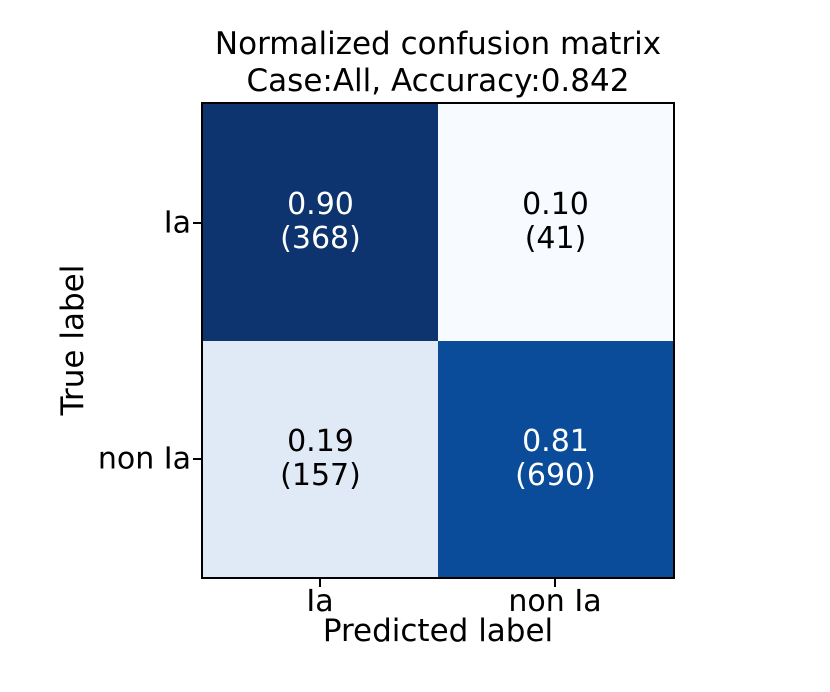 The height and width of the screenshot is (692, 830). Describe the element at coordinates (555, 583) in the screenshot. I see `x-tick-mark-nonia` at that location.